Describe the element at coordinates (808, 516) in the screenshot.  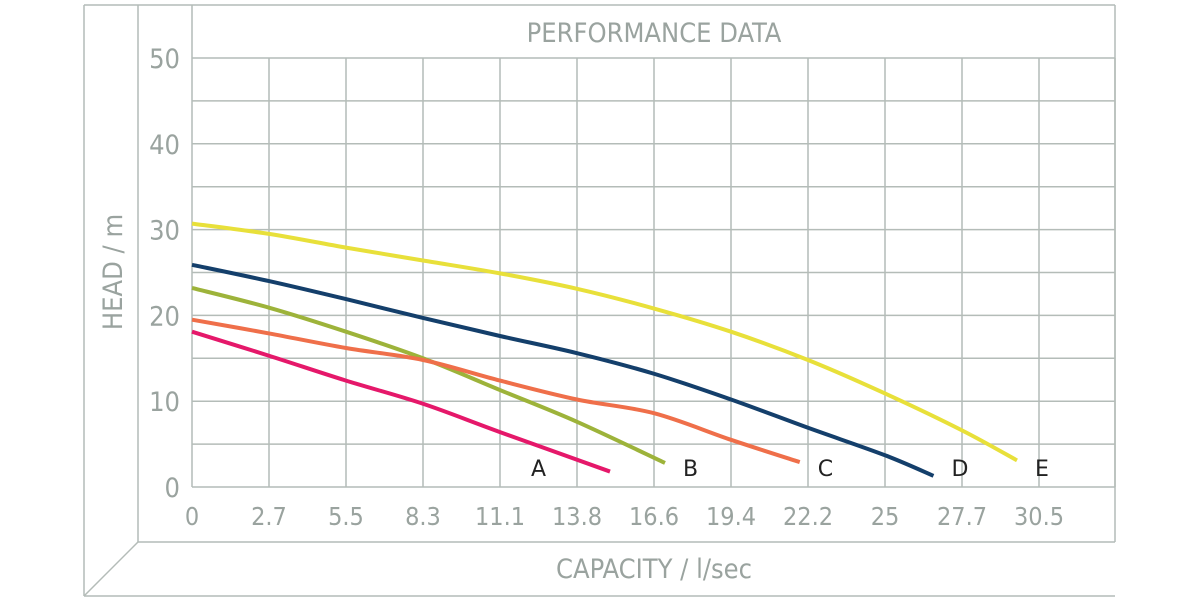
I see `x-tick-label: 22.2` at that location.